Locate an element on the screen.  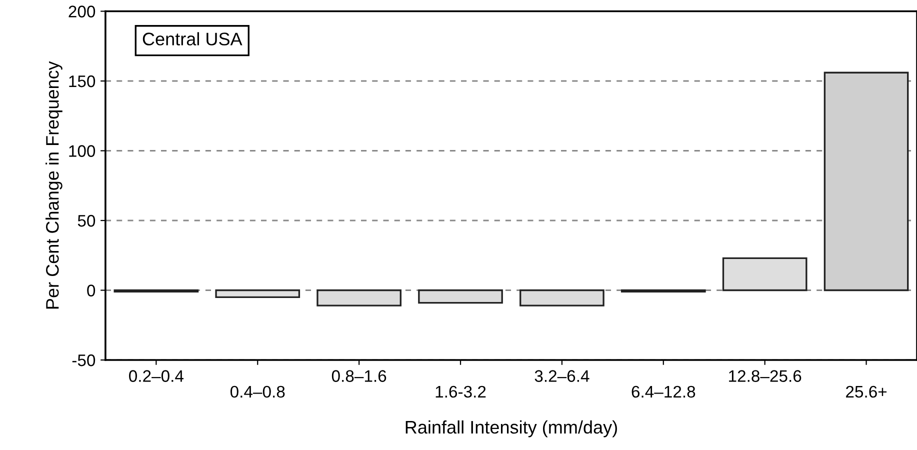
text: Central USA is located at coordinates (192, 39).